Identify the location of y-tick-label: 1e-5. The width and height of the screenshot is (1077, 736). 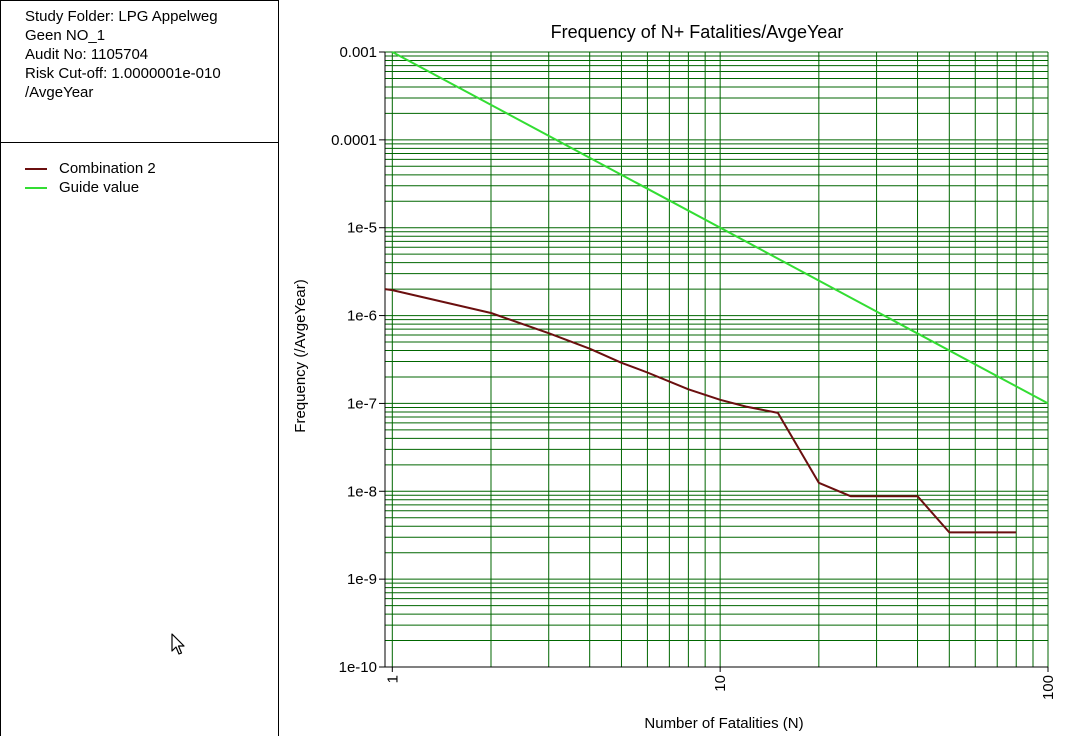
(362, 228).